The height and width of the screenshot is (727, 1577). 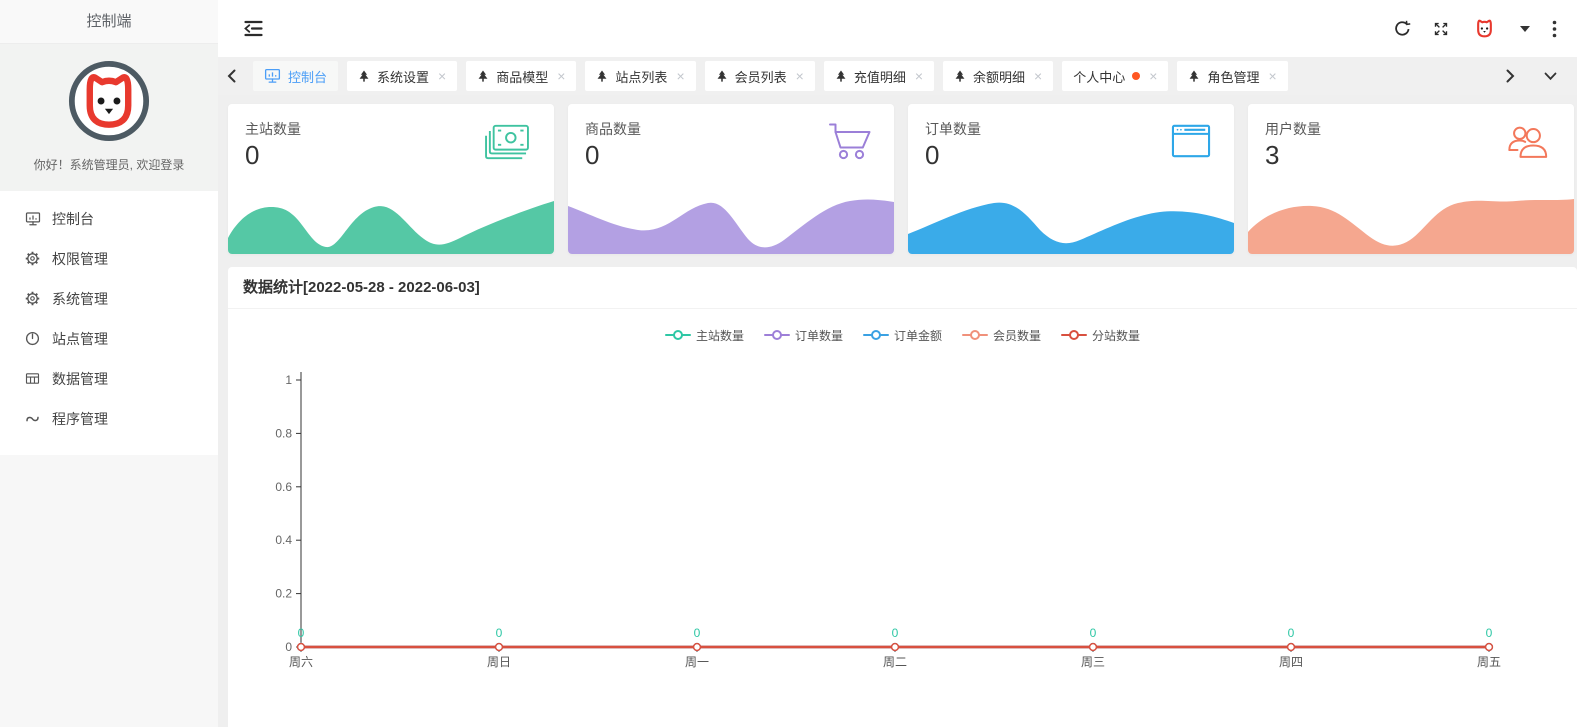 What do you see at coordinates (1293, 129) in the screenshot?
I see `stat-card-label: 用户数量` at bounding box center [1293, 129].